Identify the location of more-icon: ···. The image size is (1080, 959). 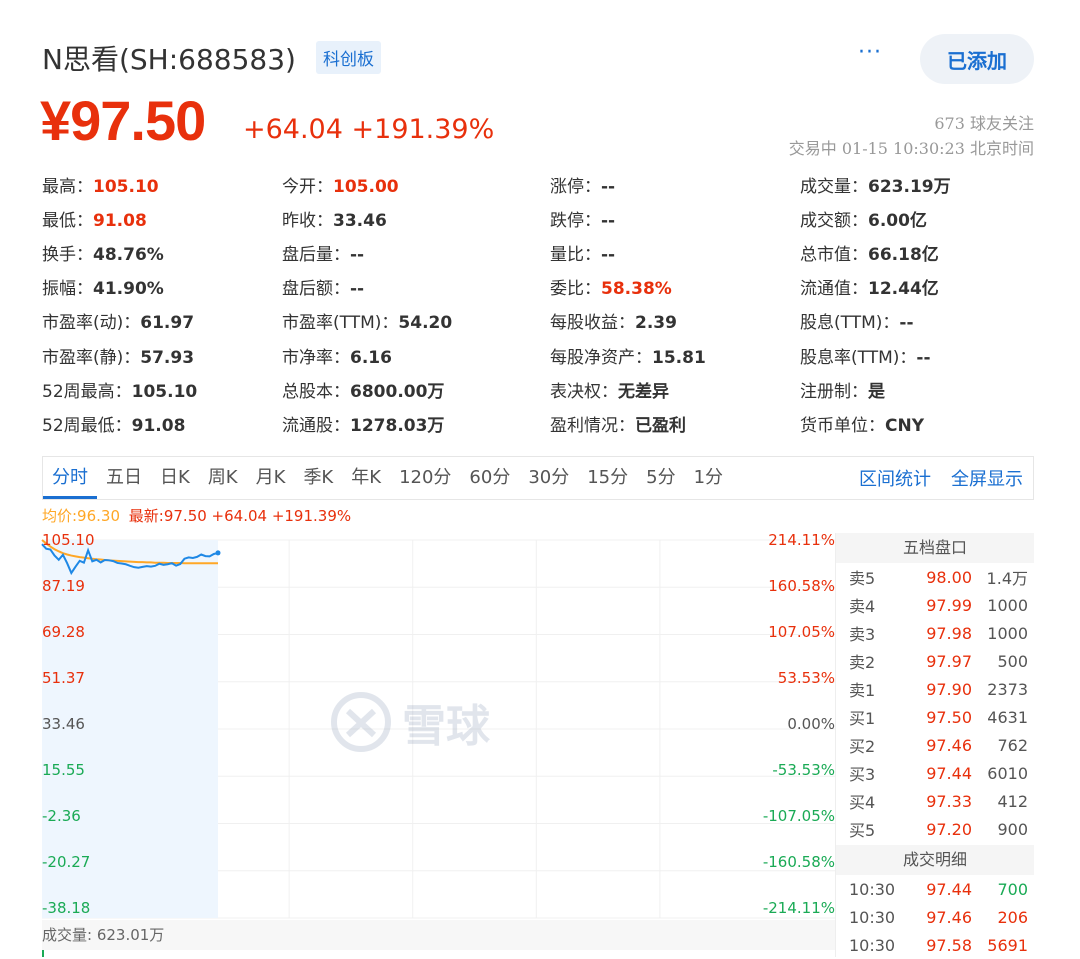
(870, 52).